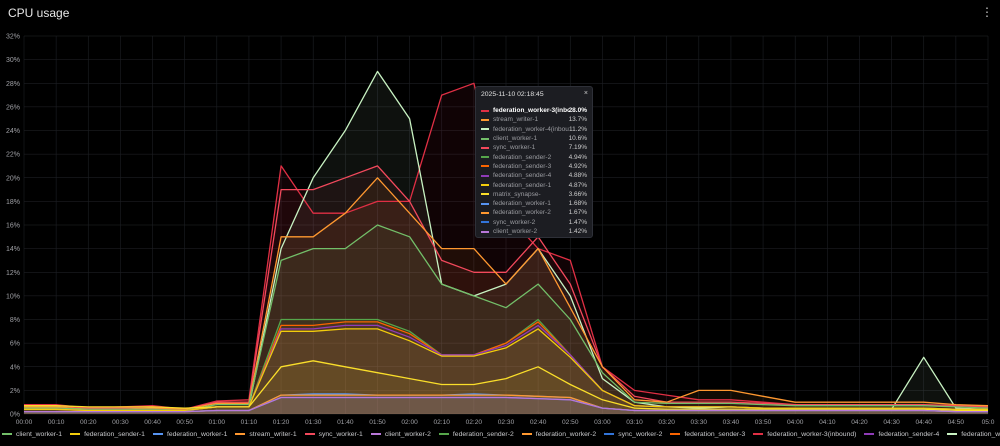  Describe the element at coordinates (522, 213) in the screenshot. I see `tooltip-series-name: federation_worker-2` at that location.